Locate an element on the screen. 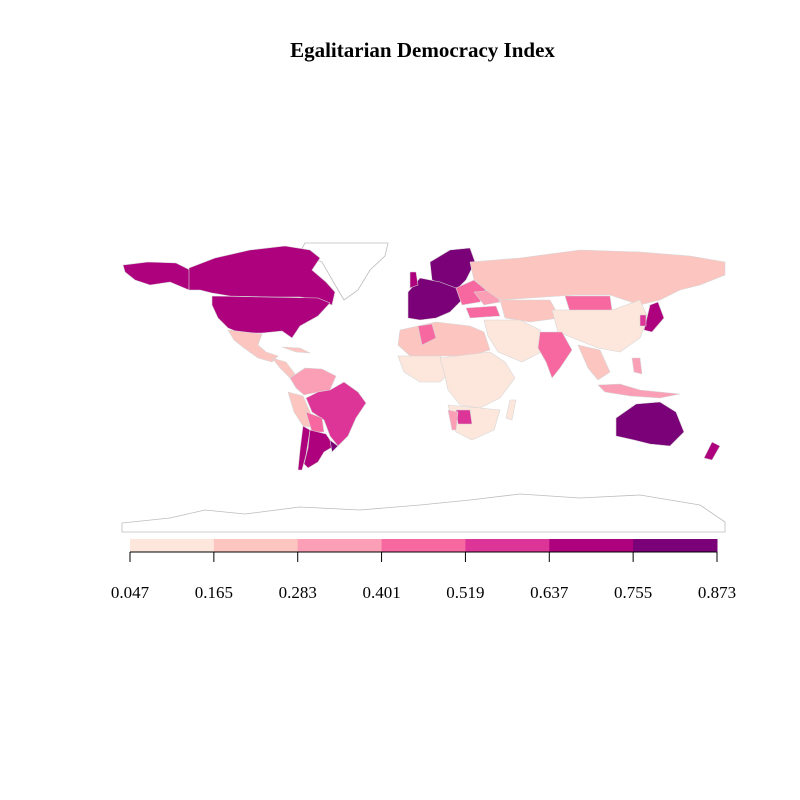 The image size is (800, 800). antarctica is located at coordinates (423, 513).